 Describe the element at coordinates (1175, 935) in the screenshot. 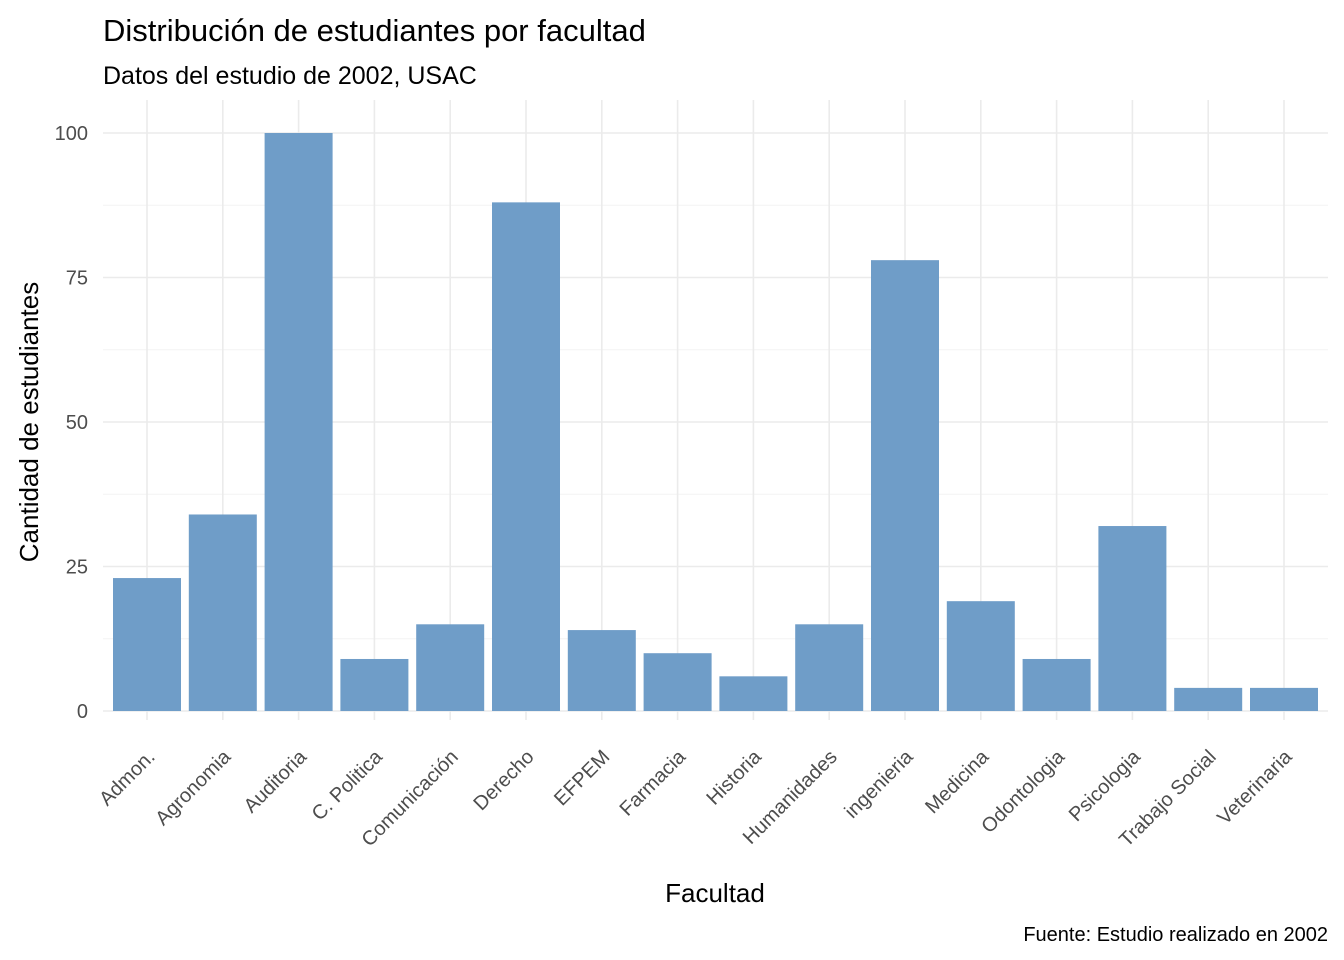

I see `chart-caption: Fuente: Estudio realizado en 2002` at that location.